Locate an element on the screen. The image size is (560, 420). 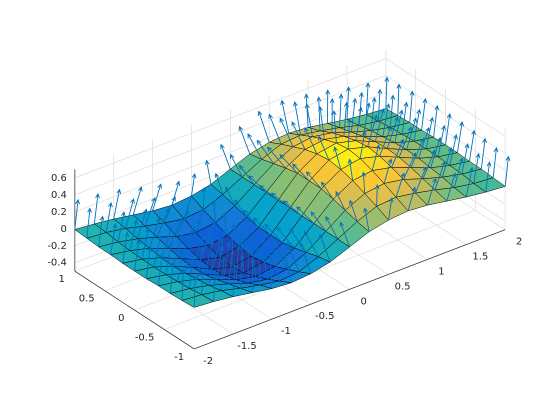
x-tick-label: 2 is located at coordinates (519, 242).